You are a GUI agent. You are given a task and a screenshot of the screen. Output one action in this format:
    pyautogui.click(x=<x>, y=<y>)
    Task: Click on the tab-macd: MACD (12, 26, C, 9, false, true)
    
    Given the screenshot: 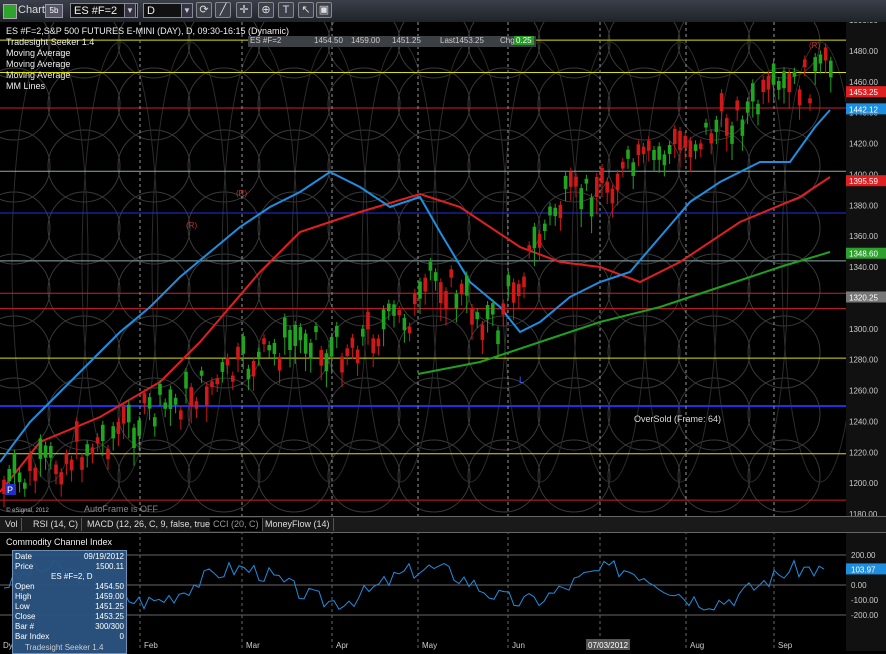 What is the action you would take?
    pyautogui.click(x=151, y=524)
    